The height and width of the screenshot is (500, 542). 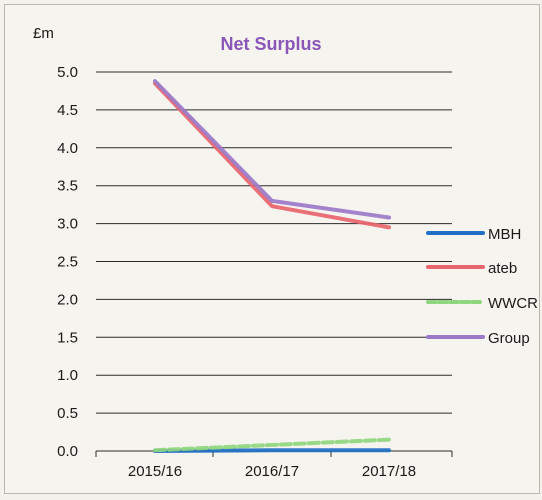 I want to click on unit-label: £m, so click(x=43, y=33).